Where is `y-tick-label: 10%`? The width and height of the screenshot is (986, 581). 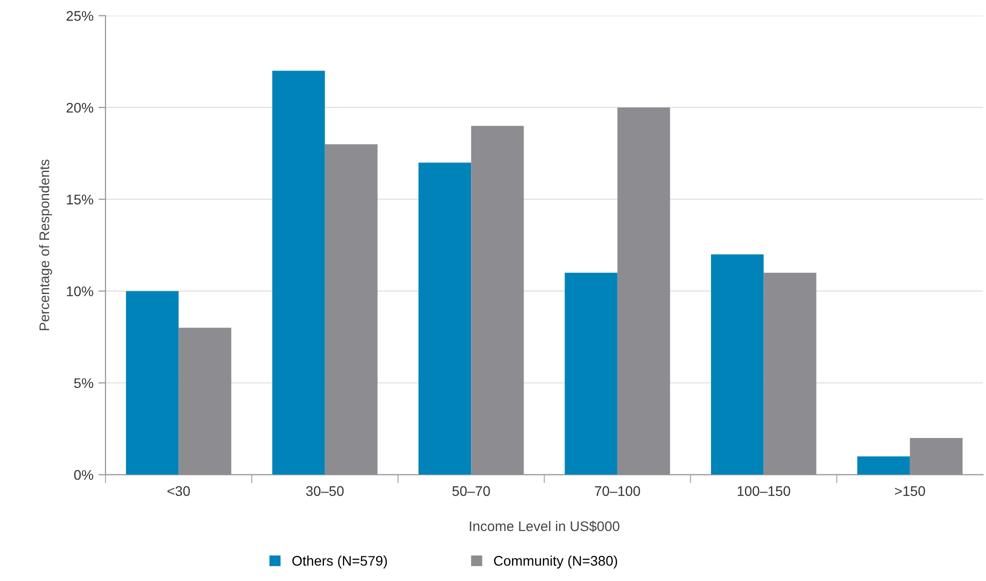
y-tick-label: 10% is located at coordinates (80, 291).